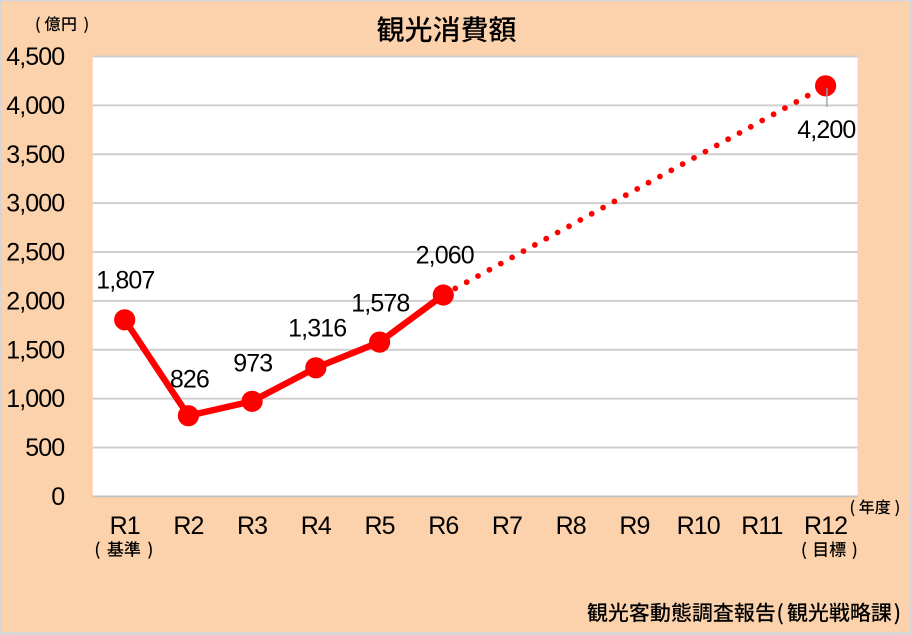 This screenshot has height=635, width=912. What do you see at coordinates (380, 526) in the screenshot?
I see `svg-text: R5` at bounding box center [380, 526].